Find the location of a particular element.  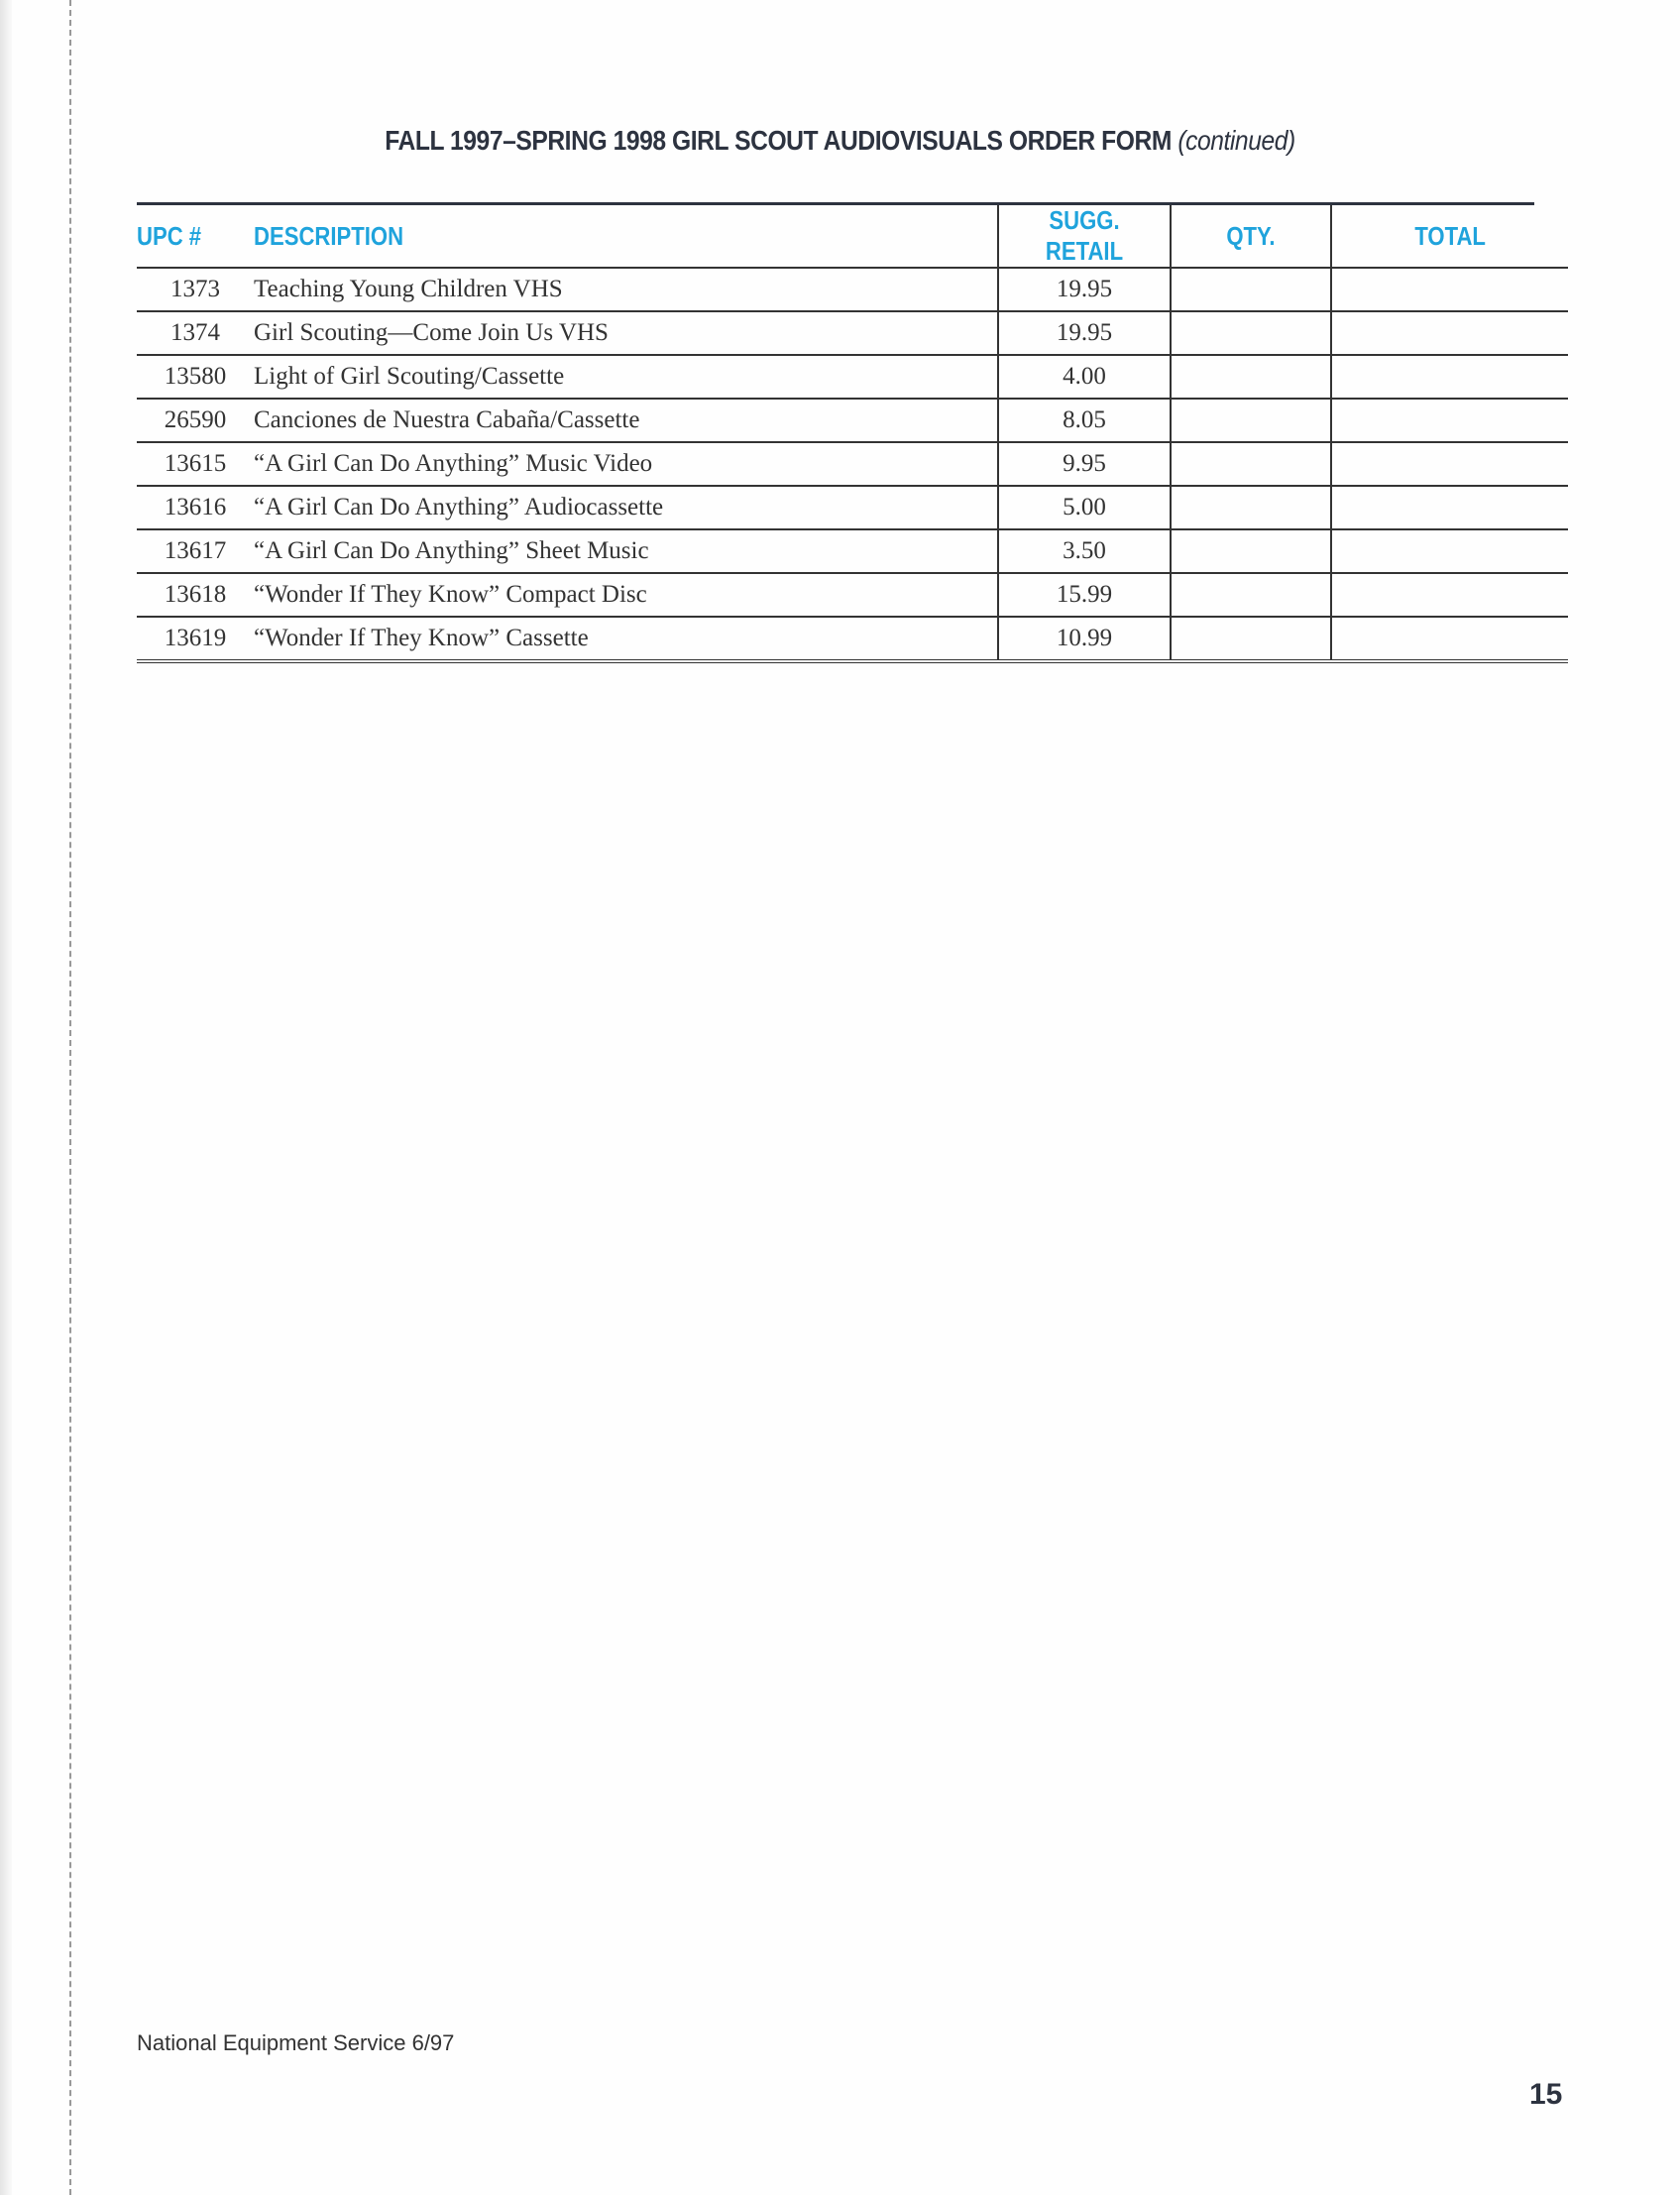

upc-cell: 13617 is located at coordinates (195, 551).